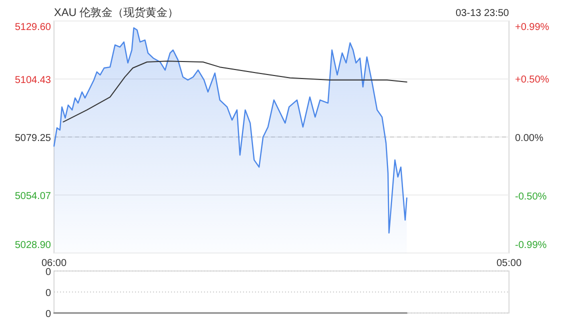 This screenshot has width=565, height=329. I want to click on text: 03-13 23:50, so click(483, 13).